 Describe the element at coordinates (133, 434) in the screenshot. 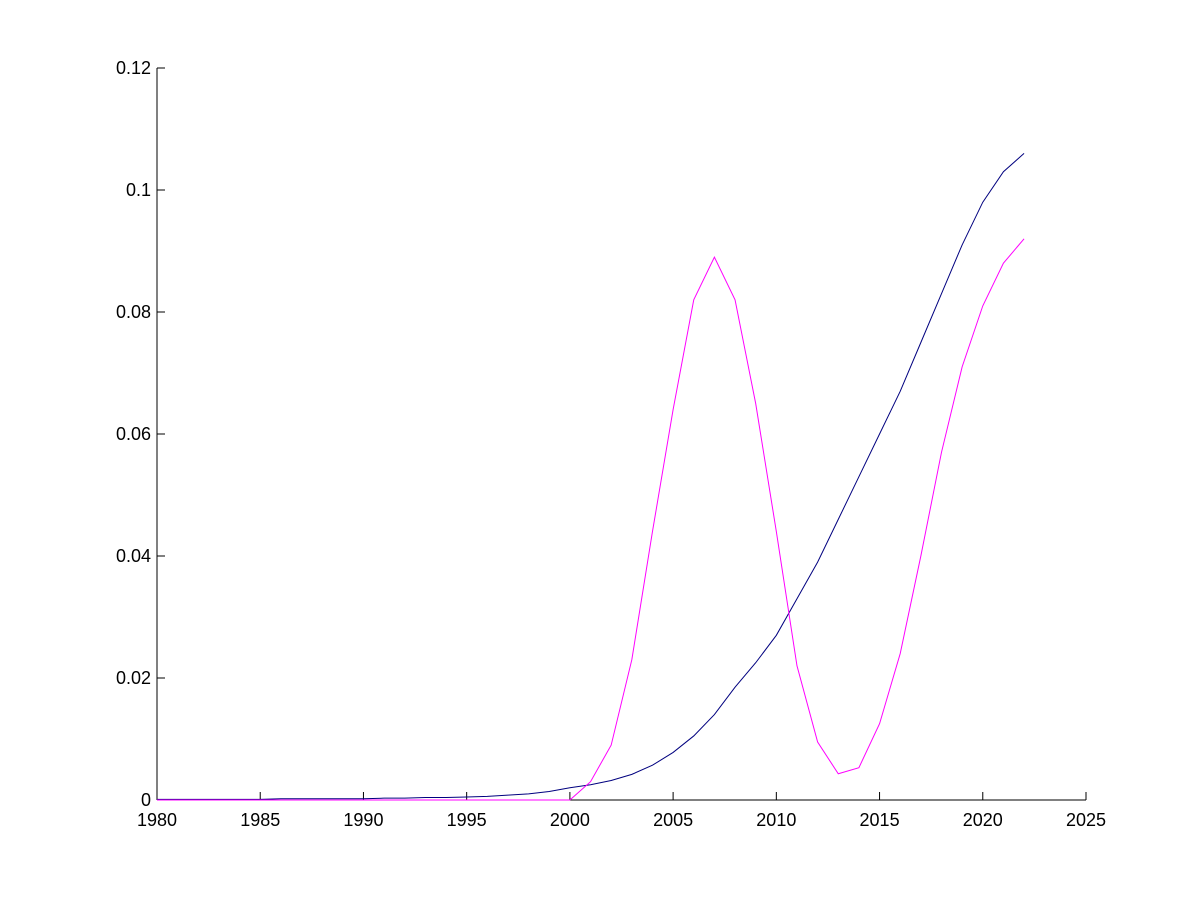

I see `y-tick-label: 0.06` at that location.